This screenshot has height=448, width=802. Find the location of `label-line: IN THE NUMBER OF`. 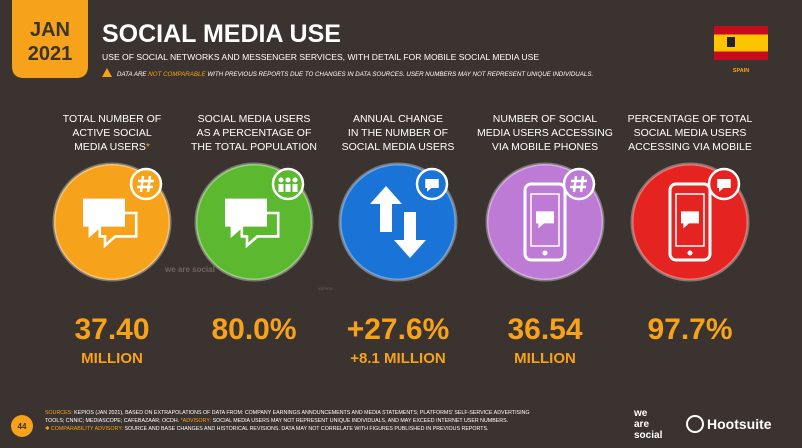

label-line: IN THE NUMBER OF is located at coordinates (398, 133).